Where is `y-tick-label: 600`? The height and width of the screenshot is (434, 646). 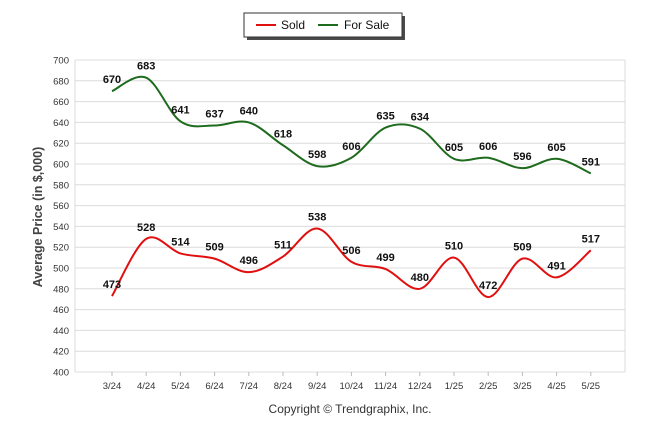 y-tick-label: 600 is located at coordinates (61, 165).